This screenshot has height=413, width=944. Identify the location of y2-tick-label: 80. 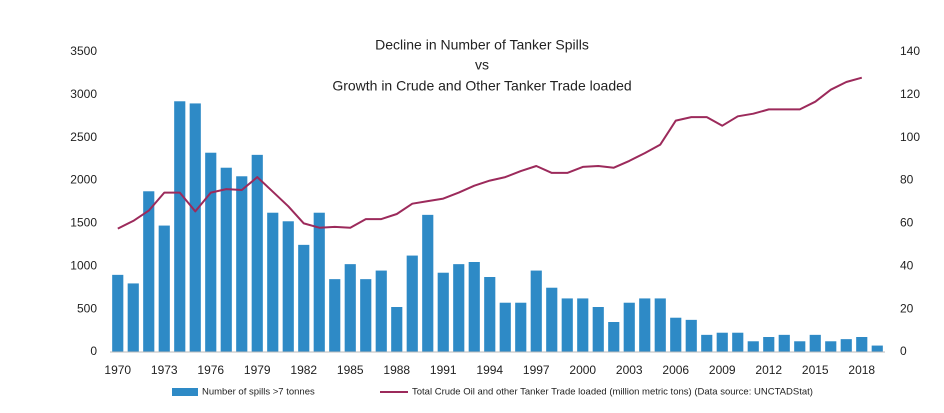
(907, 180).